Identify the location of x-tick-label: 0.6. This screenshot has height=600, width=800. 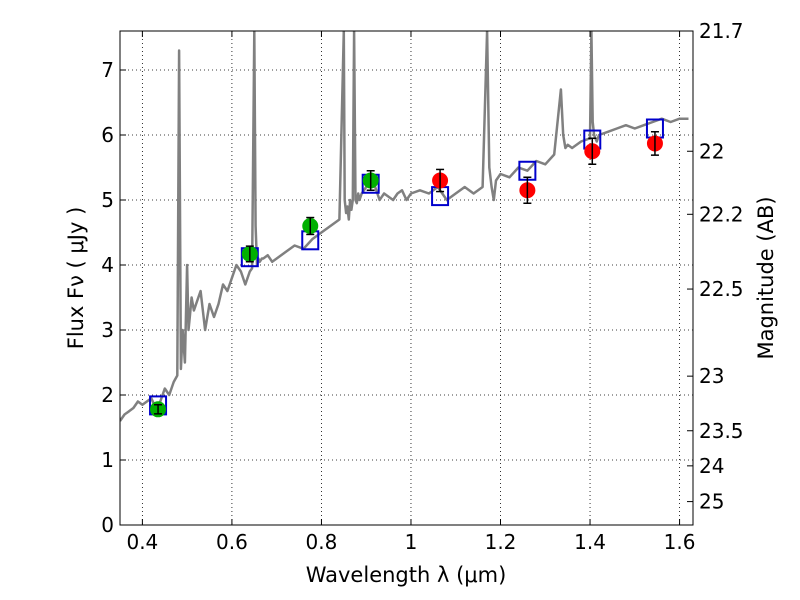
(232, 542).